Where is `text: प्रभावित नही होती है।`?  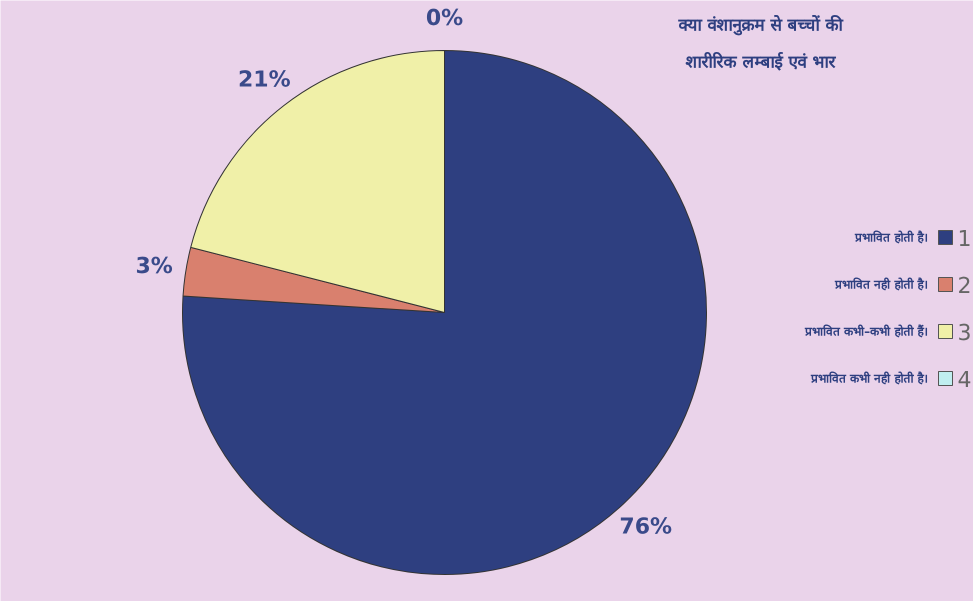 text: प्रभावित नही होती है। is located at coordinates (881, 285).